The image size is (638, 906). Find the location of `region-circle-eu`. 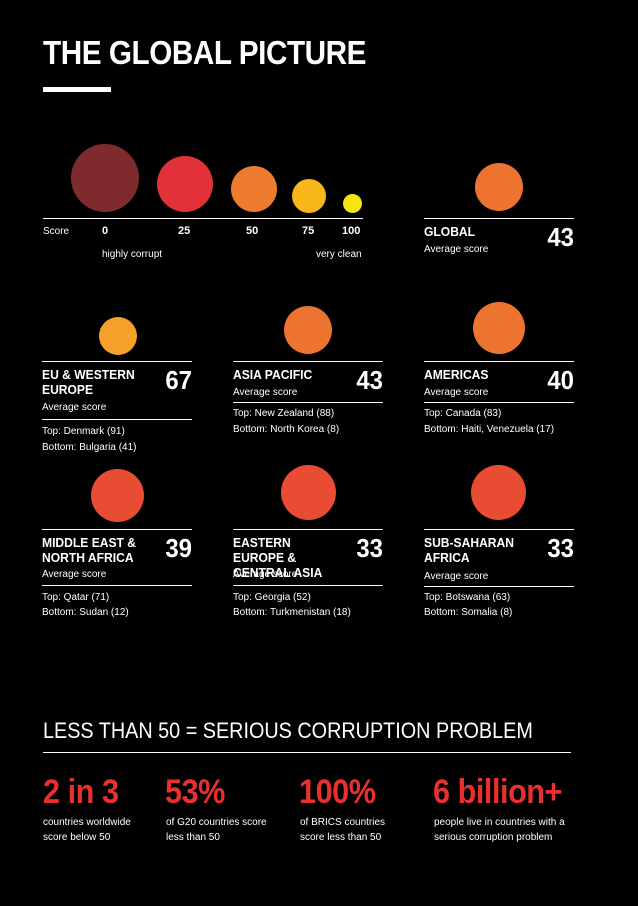

region-circle-eu is located at coordinates (118, 336).